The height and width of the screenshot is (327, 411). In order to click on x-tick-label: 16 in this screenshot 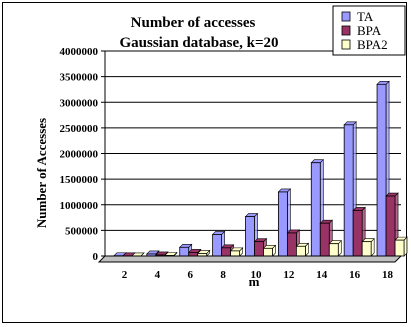, I will do `click(355, 275)`.